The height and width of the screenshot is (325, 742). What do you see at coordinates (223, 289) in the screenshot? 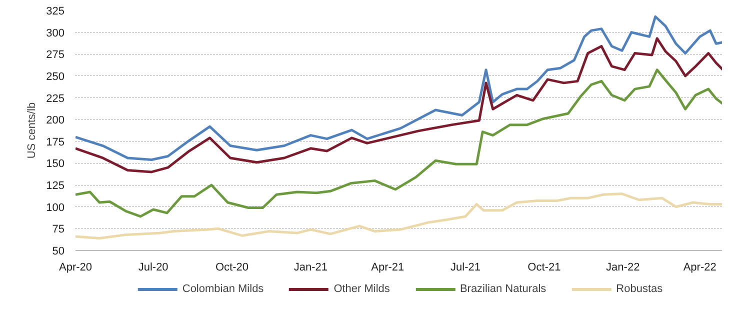
I see `legend-label: Colombian Milds` at bounding box center [223, 289].